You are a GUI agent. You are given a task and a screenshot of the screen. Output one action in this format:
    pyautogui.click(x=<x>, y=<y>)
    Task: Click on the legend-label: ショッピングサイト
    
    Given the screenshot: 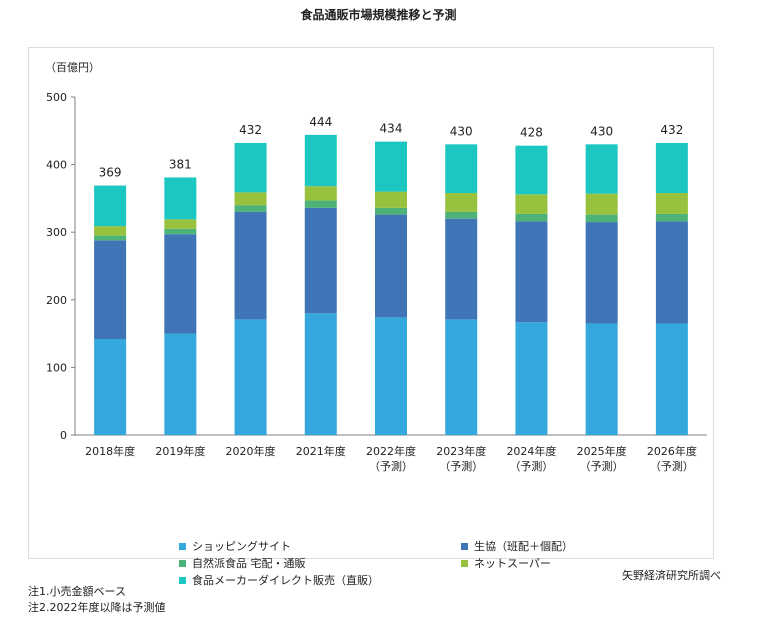 What is the action you would take?
    pyautogui.click(x=241, y=546)
    